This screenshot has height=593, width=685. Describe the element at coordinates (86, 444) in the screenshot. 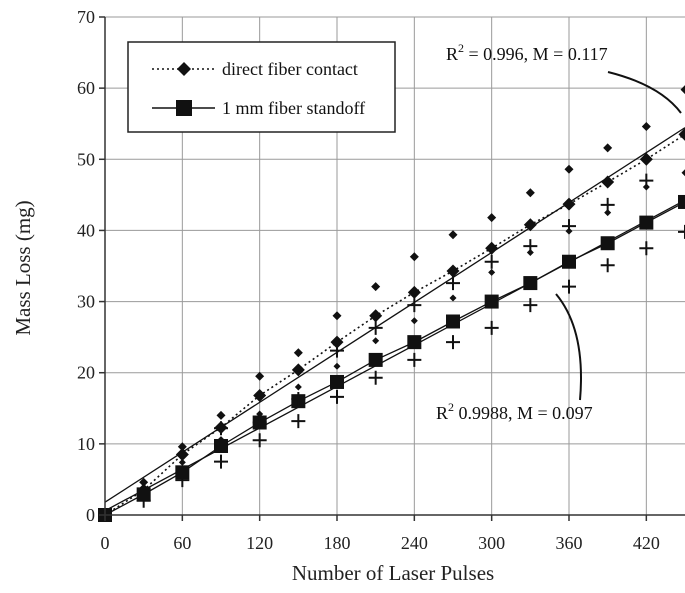

I see `y-tick-label: 10` at that location.